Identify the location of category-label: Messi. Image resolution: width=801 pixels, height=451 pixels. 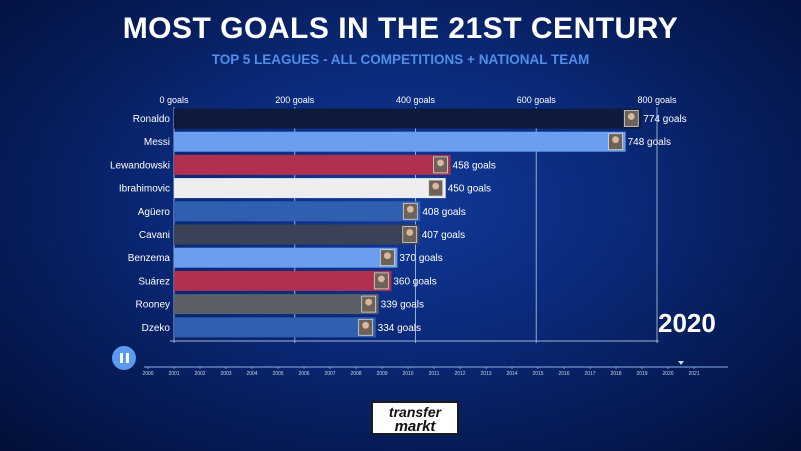
(157, 142).